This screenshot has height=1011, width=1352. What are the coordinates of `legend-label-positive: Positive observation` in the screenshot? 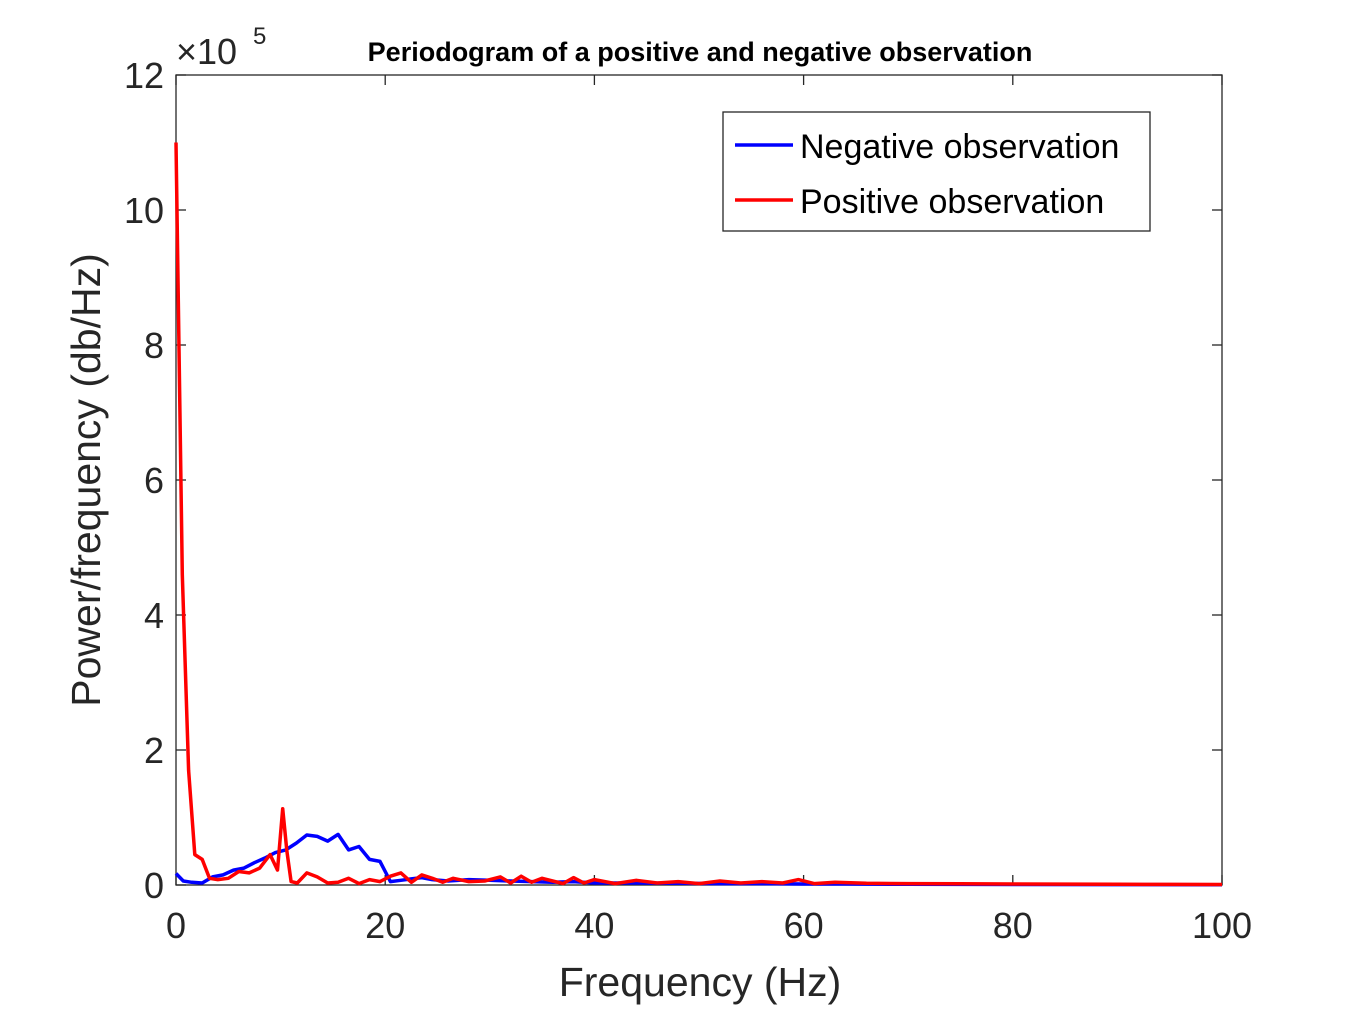 It's located at (952, 202).